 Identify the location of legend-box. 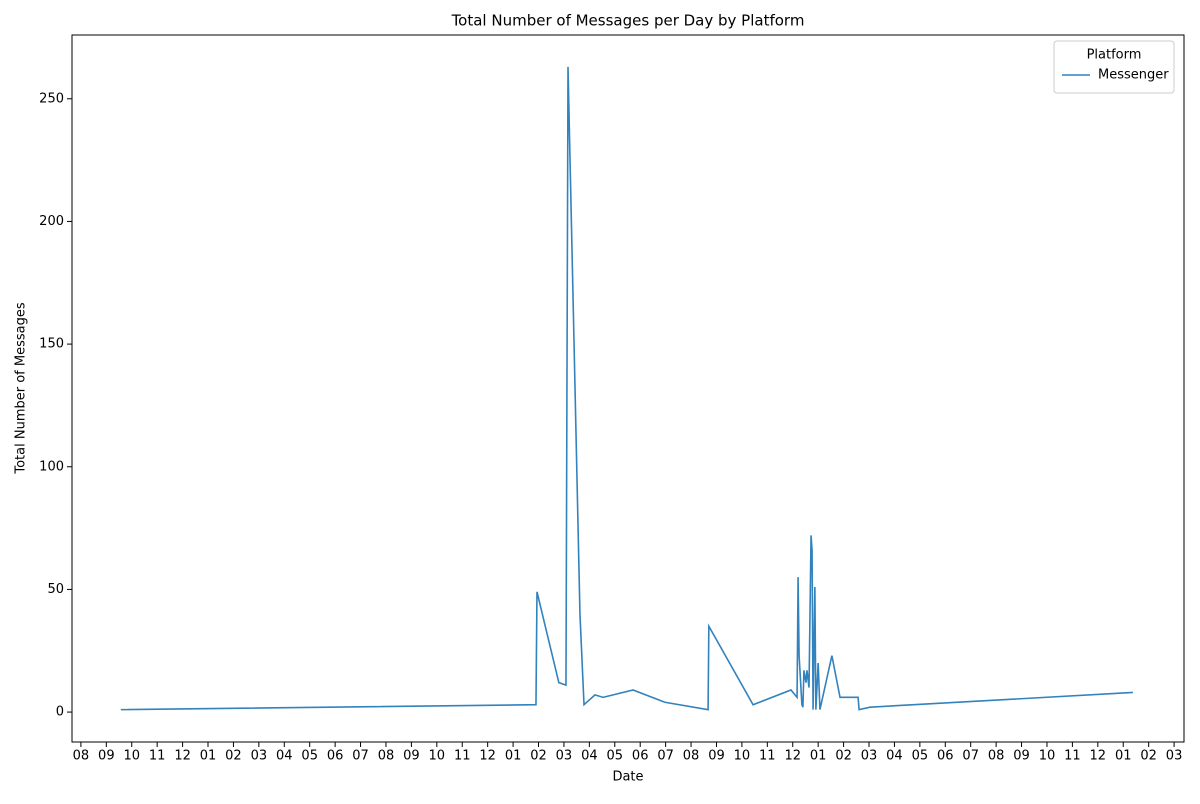
(1114, 67).